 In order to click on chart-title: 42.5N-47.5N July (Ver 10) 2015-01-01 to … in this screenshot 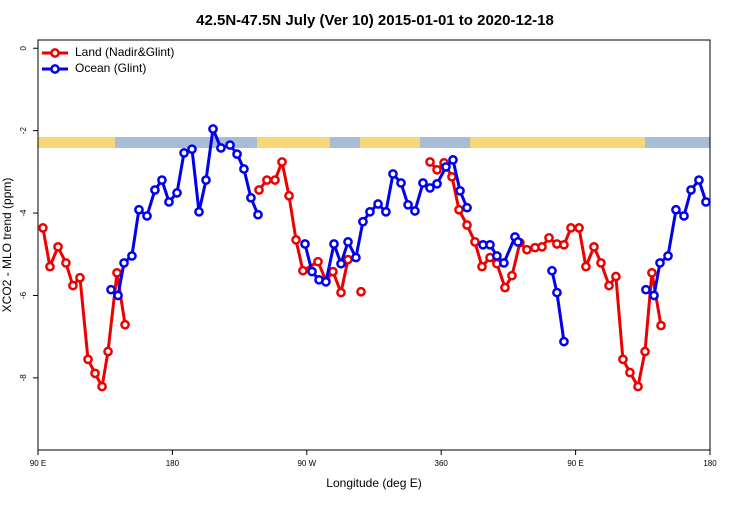, I will do `click(375, 20)`.